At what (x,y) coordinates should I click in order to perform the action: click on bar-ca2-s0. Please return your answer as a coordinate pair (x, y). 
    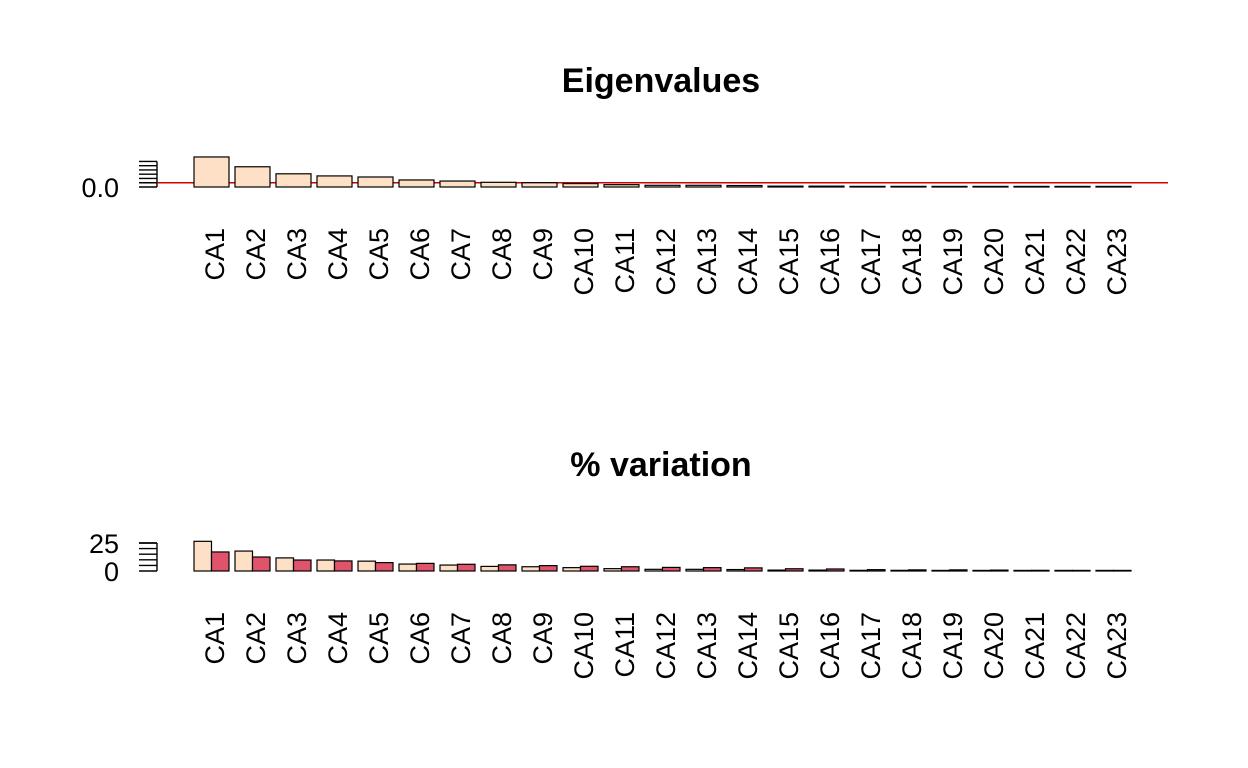
    Looking at the image, I should click on (244, 561).